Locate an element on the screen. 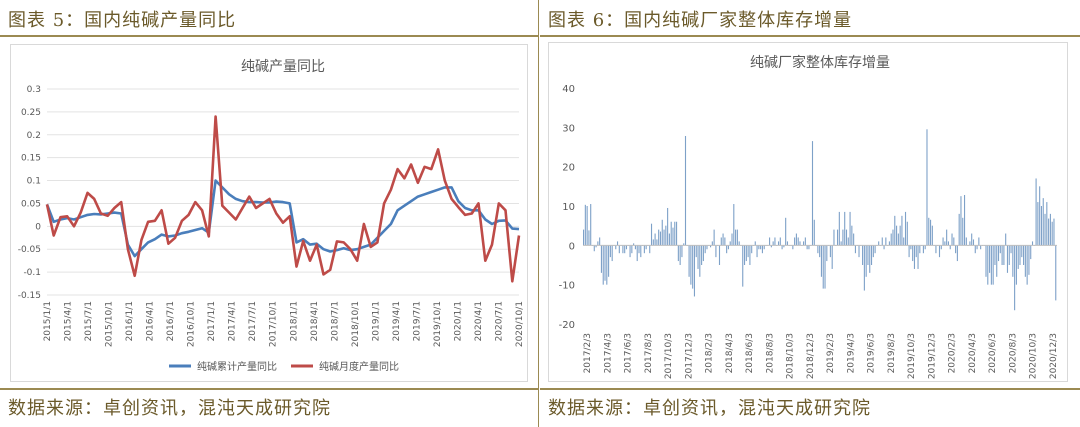 The image size is (1080, 427). x-tick-label: 2019/1/1 is located at coordinates (376, 321).